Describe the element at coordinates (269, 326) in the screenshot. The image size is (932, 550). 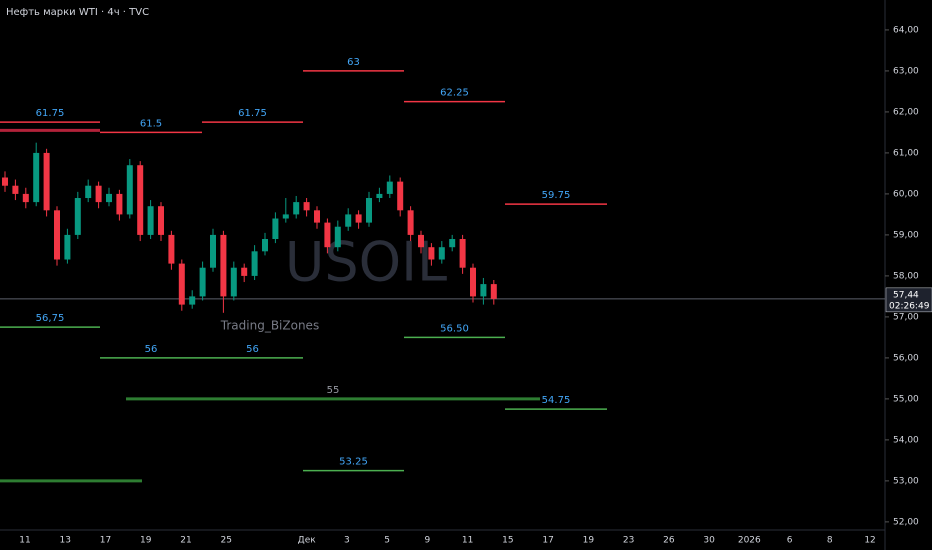
I see `author-mark: Trading_BiZones` at that location.